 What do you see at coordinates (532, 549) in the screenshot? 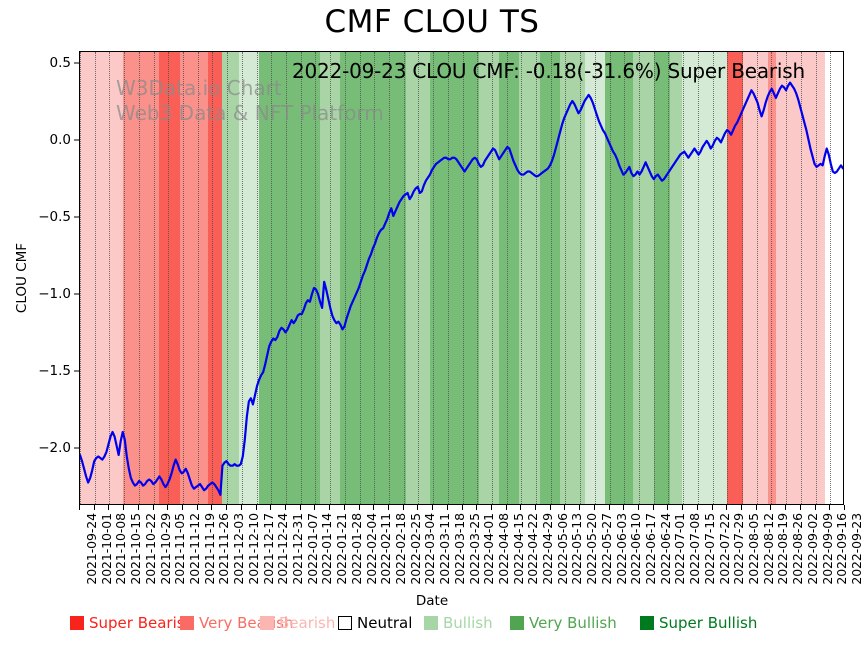
I see `x-tick-label: 2022-04-22` at bounding box center [532, 549].